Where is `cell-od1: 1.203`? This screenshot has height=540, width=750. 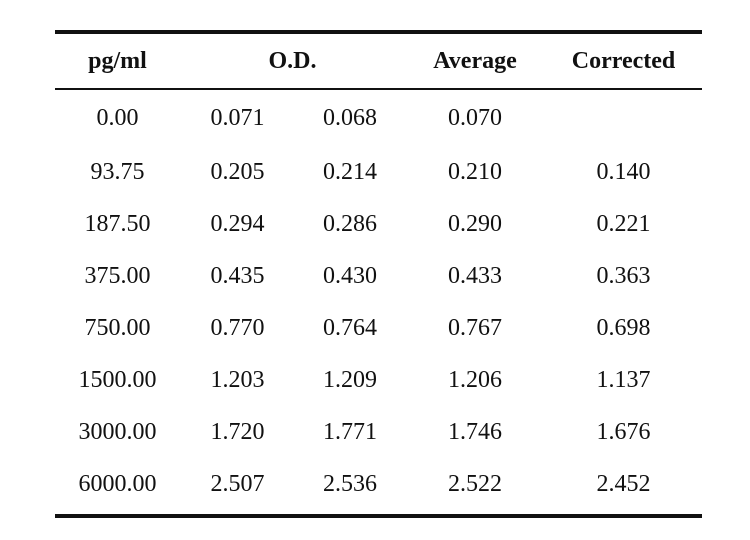
cell-od1: 1.203 is located at coordinates (237, 379).